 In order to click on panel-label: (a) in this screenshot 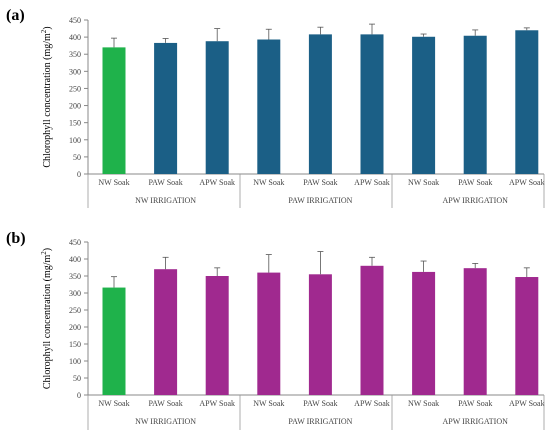, I will do `click(15, 15)`.